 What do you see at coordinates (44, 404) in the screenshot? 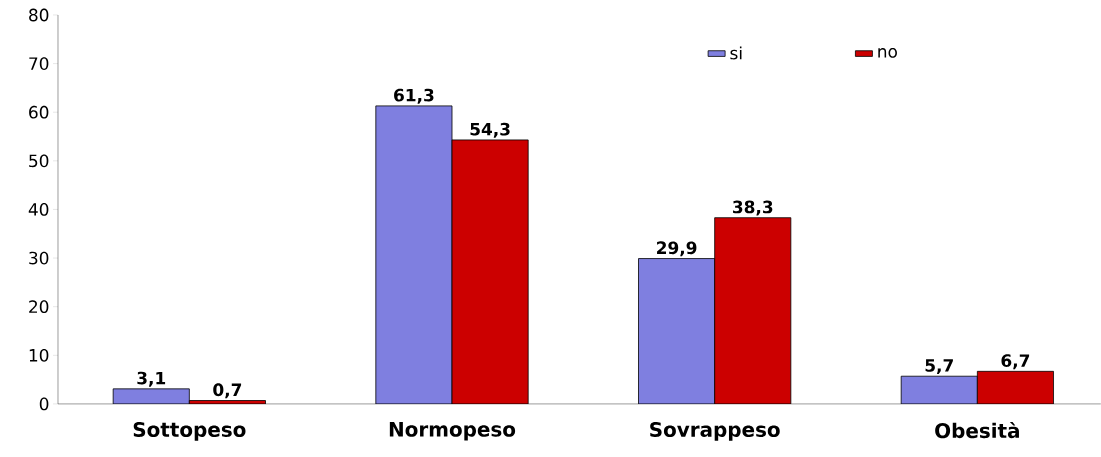
I see `y-tick-label: 0` at bounding box center [44, 404].